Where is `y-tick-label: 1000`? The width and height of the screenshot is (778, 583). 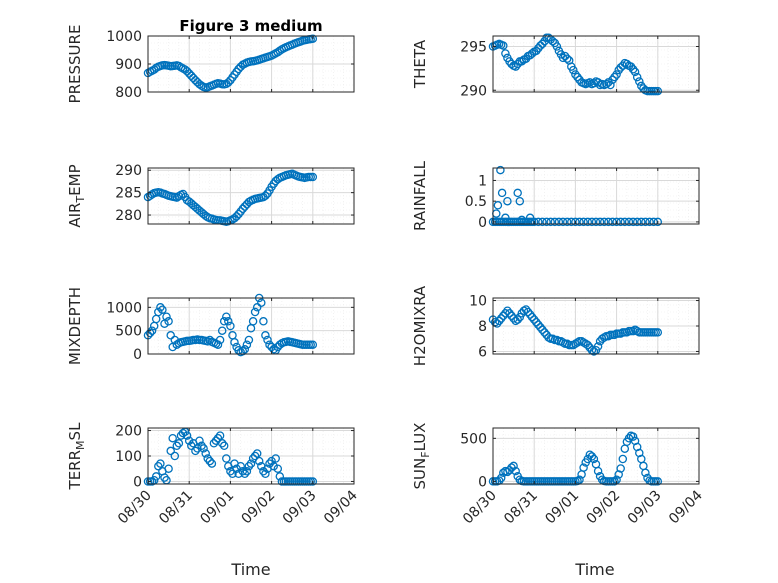 y-tick-label: 1000 is located at coordinates (124, 308).